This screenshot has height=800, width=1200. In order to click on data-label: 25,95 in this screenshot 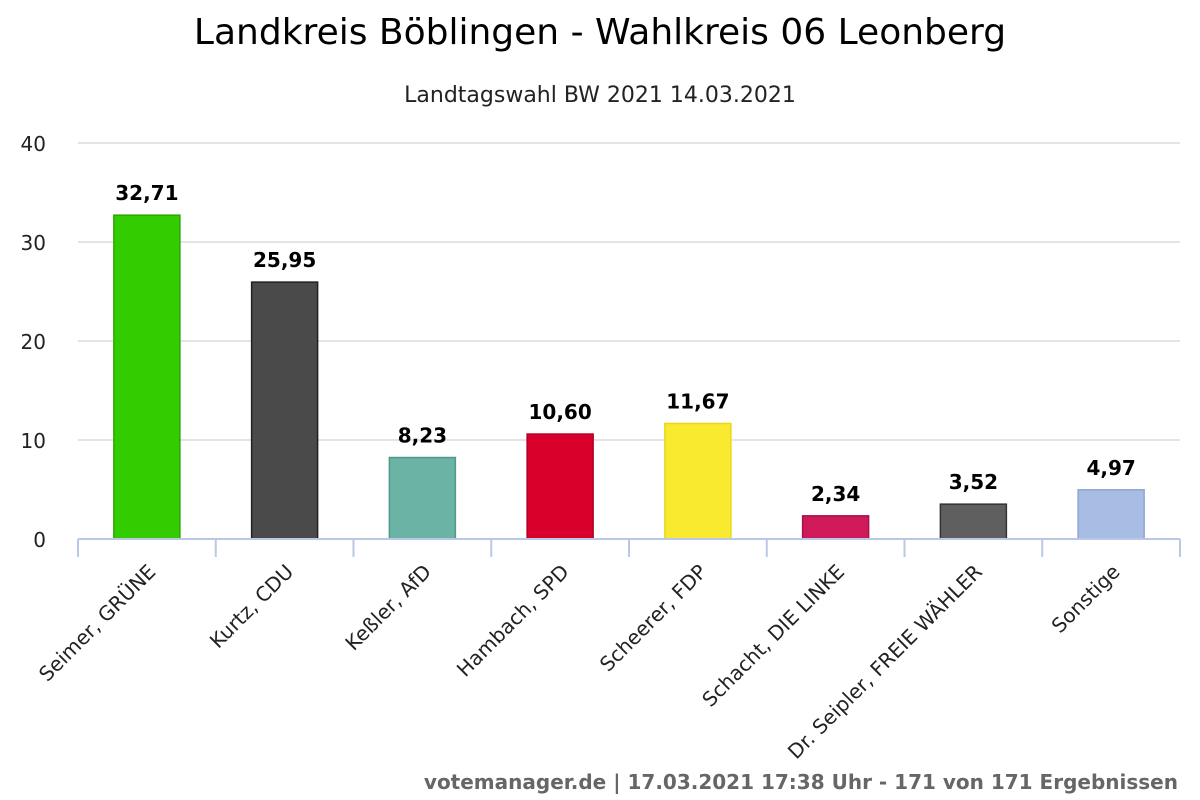, I will do `click(284, 260)`.